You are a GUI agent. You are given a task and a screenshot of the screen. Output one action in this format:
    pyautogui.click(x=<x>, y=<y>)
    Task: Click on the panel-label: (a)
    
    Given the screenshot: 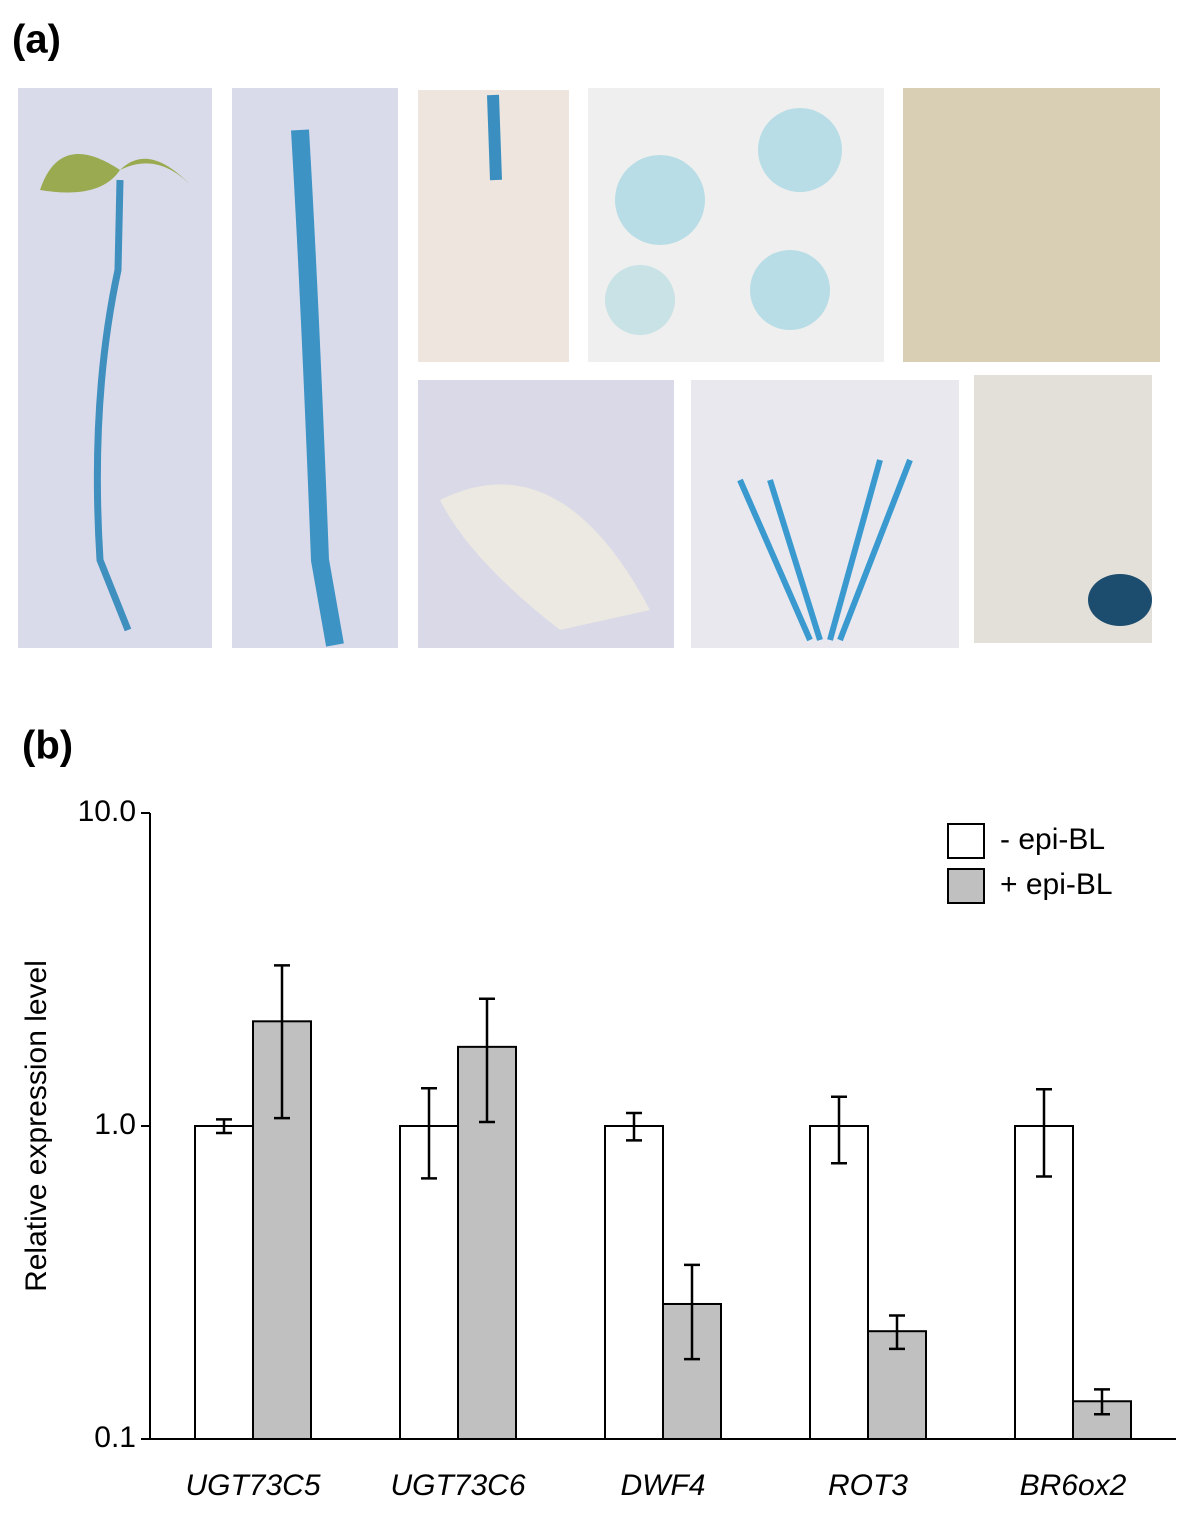 What is the action you would take?
    pyautogui.click(x=36, y=40)
    